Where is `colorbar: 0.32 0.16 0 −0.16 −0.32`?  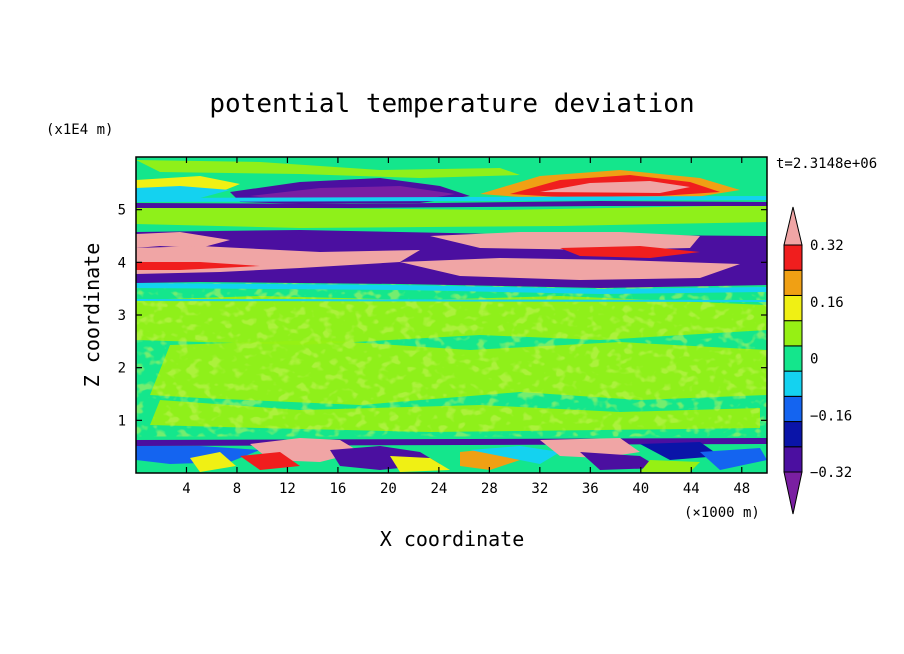
colorbar: 0.32 0.16 0 −0.16 −0.32 is located at coordinates (817, 360).